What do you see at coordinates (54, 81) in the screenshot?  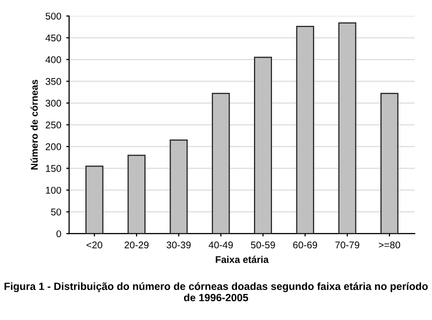 I see `y-tick-label: 350` at bounding box center [54, 81].